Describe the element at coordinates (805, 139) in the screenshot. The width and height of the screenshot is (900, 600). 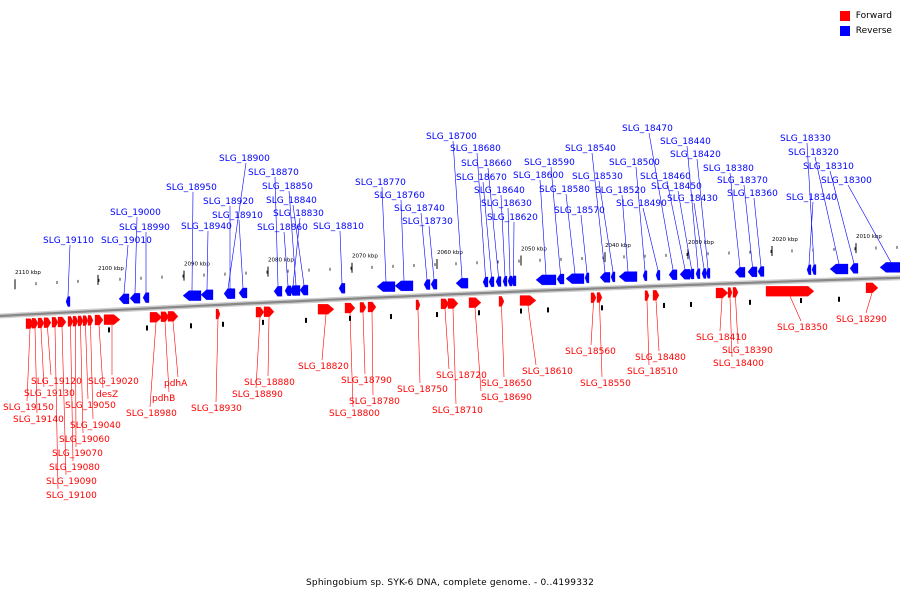
I see `reverse-gene-label: SLG_18330` at that location.